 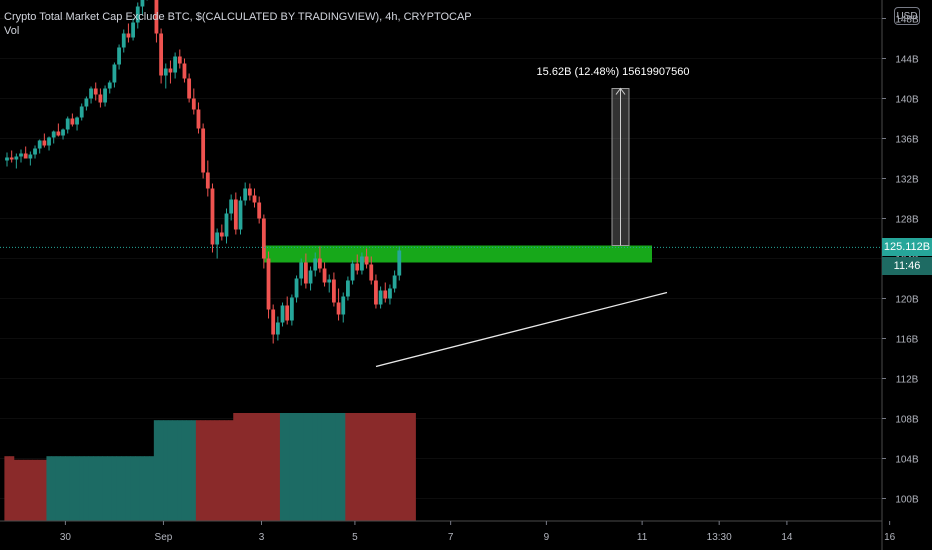 I want to click on price-tick-label: 128B, so click(x=907, y=220).